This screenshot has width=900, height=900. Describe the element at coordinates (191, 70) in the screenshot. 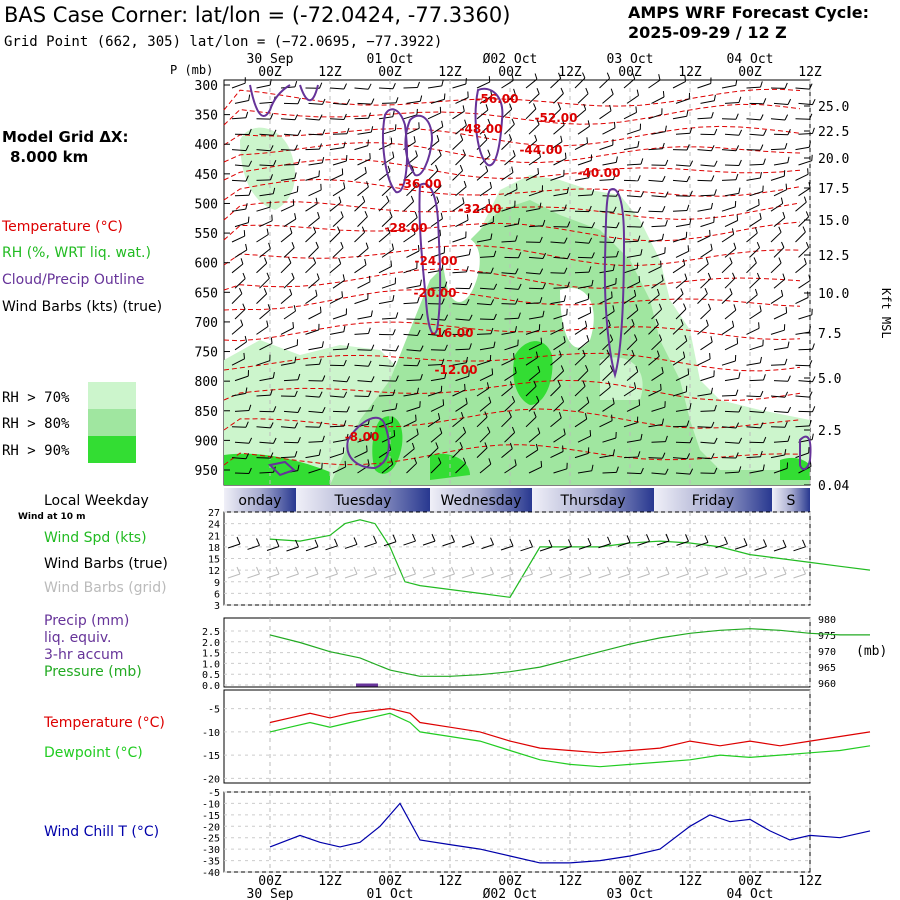

I see `p-axis-label: P (mb)` at that location.